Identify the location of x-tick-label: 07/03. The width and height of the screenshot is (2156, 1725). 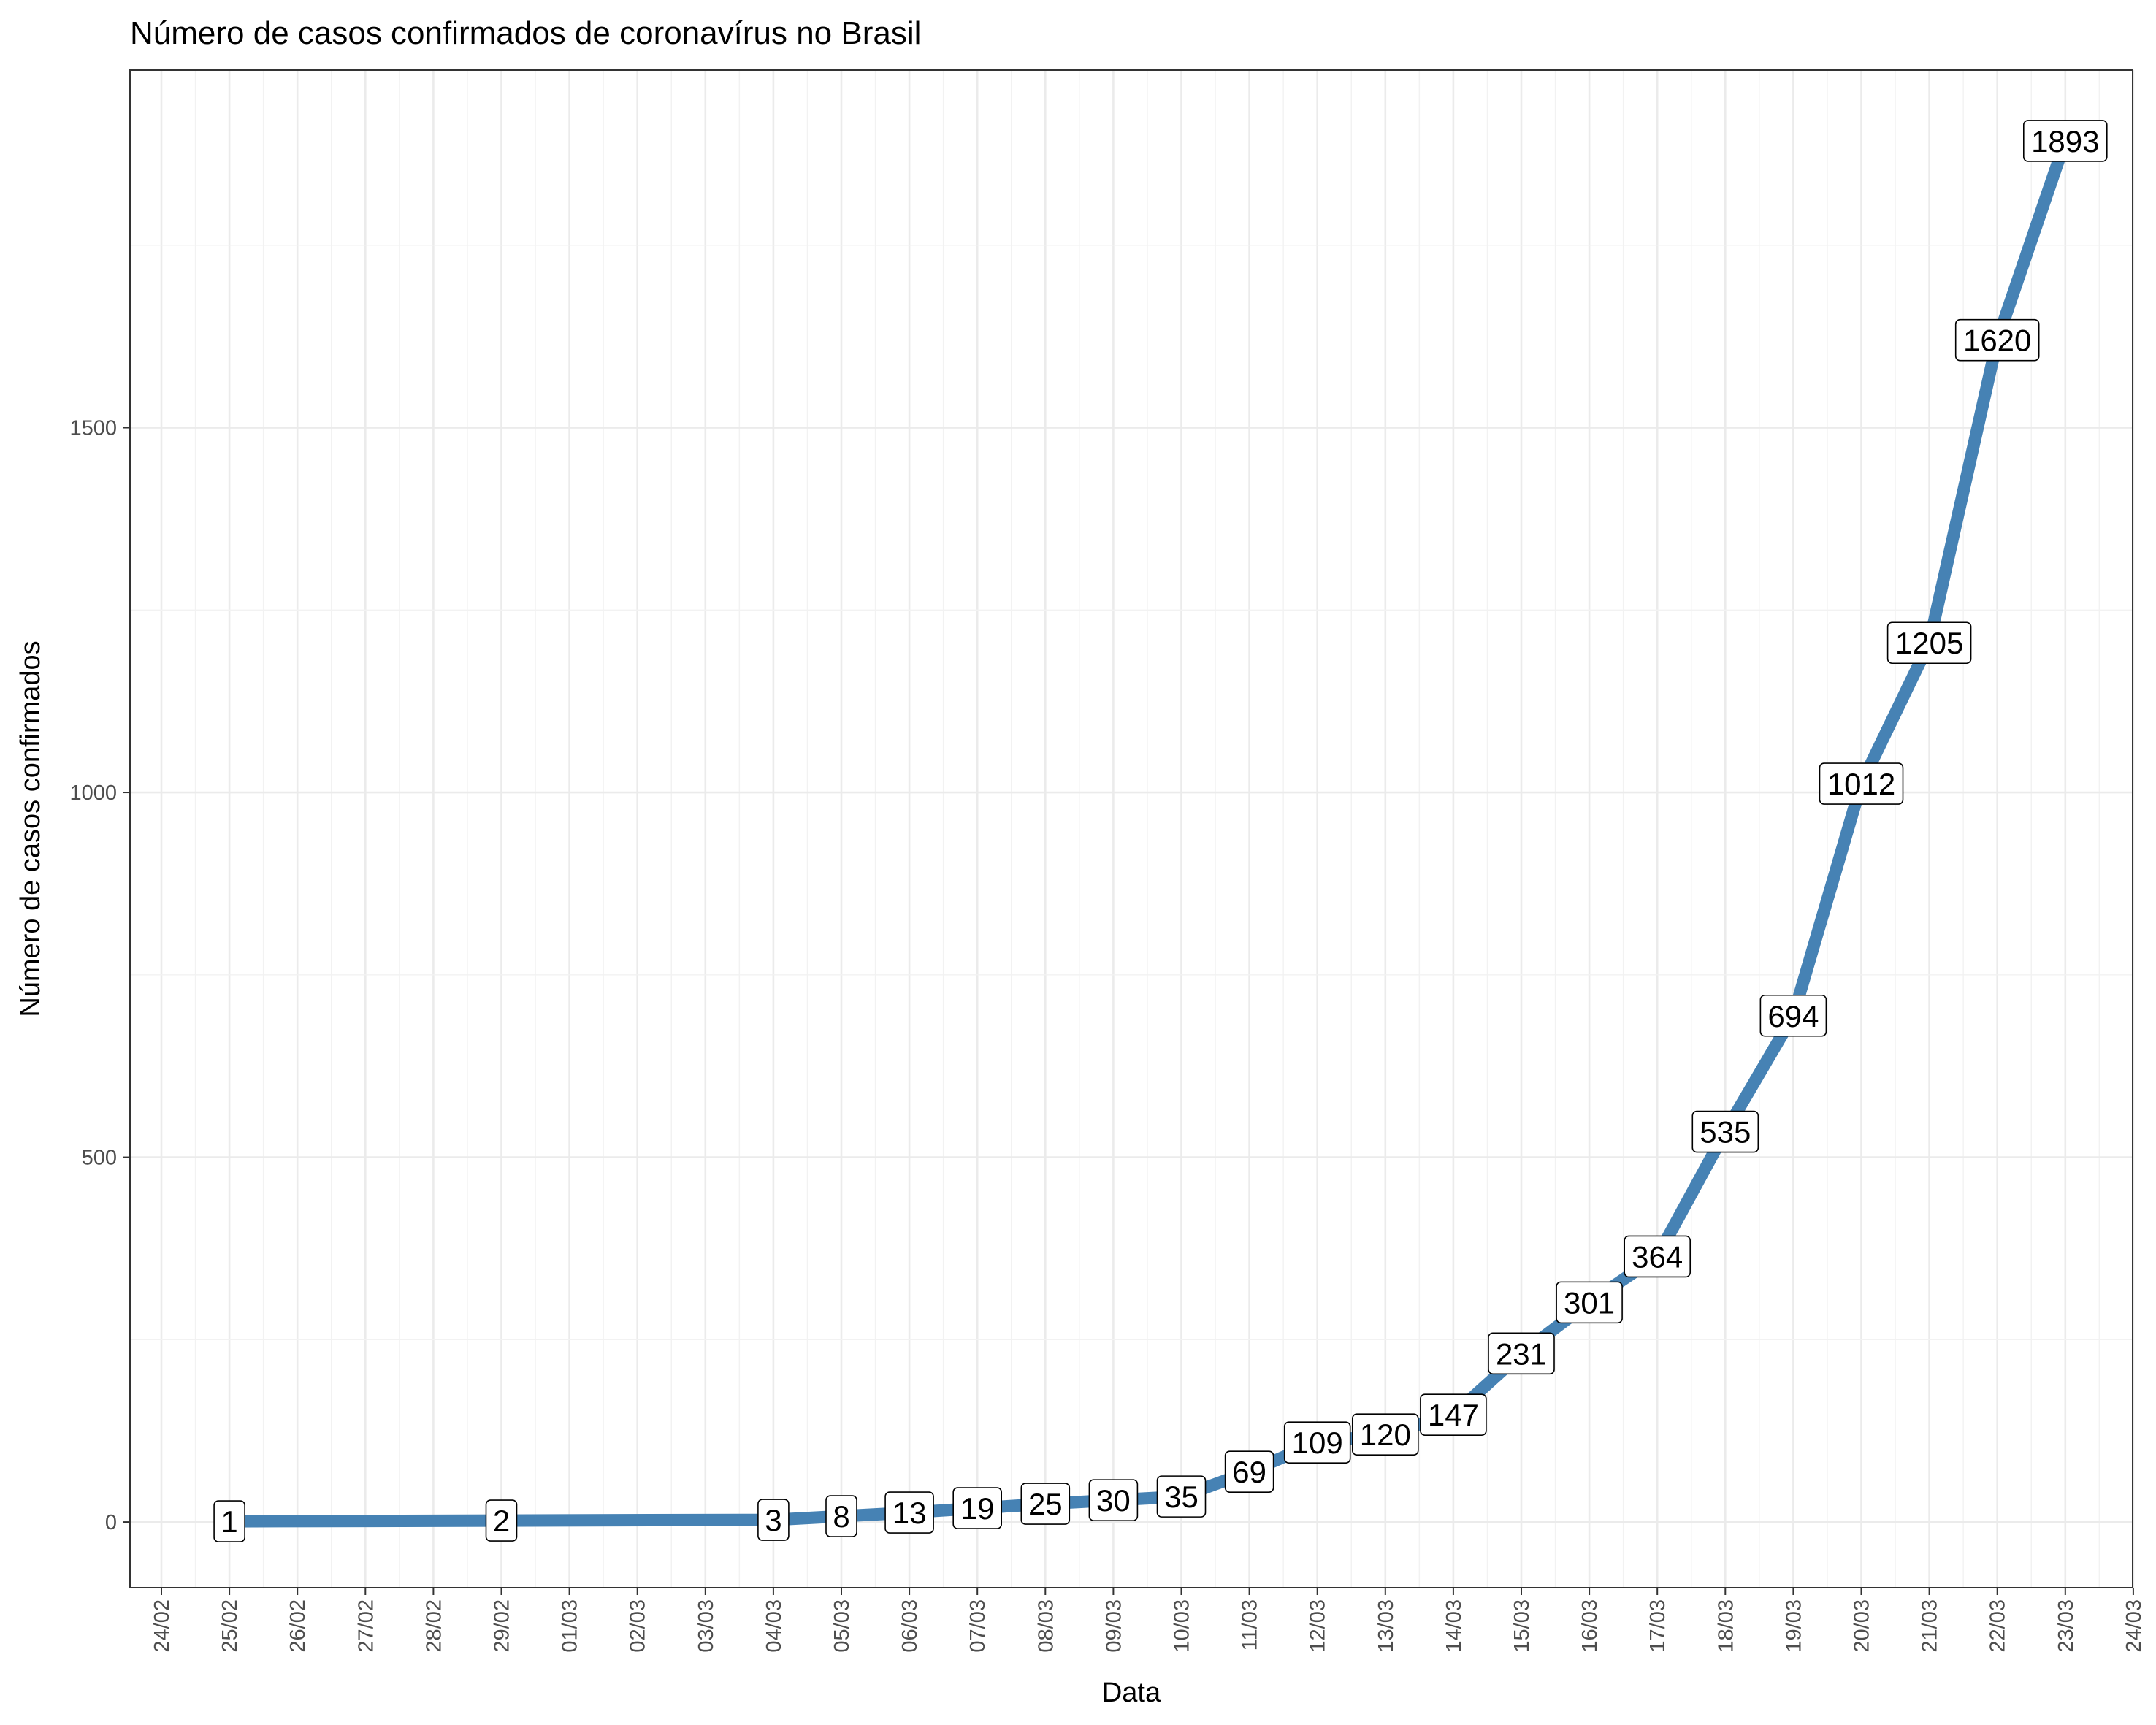
(978, 1626).